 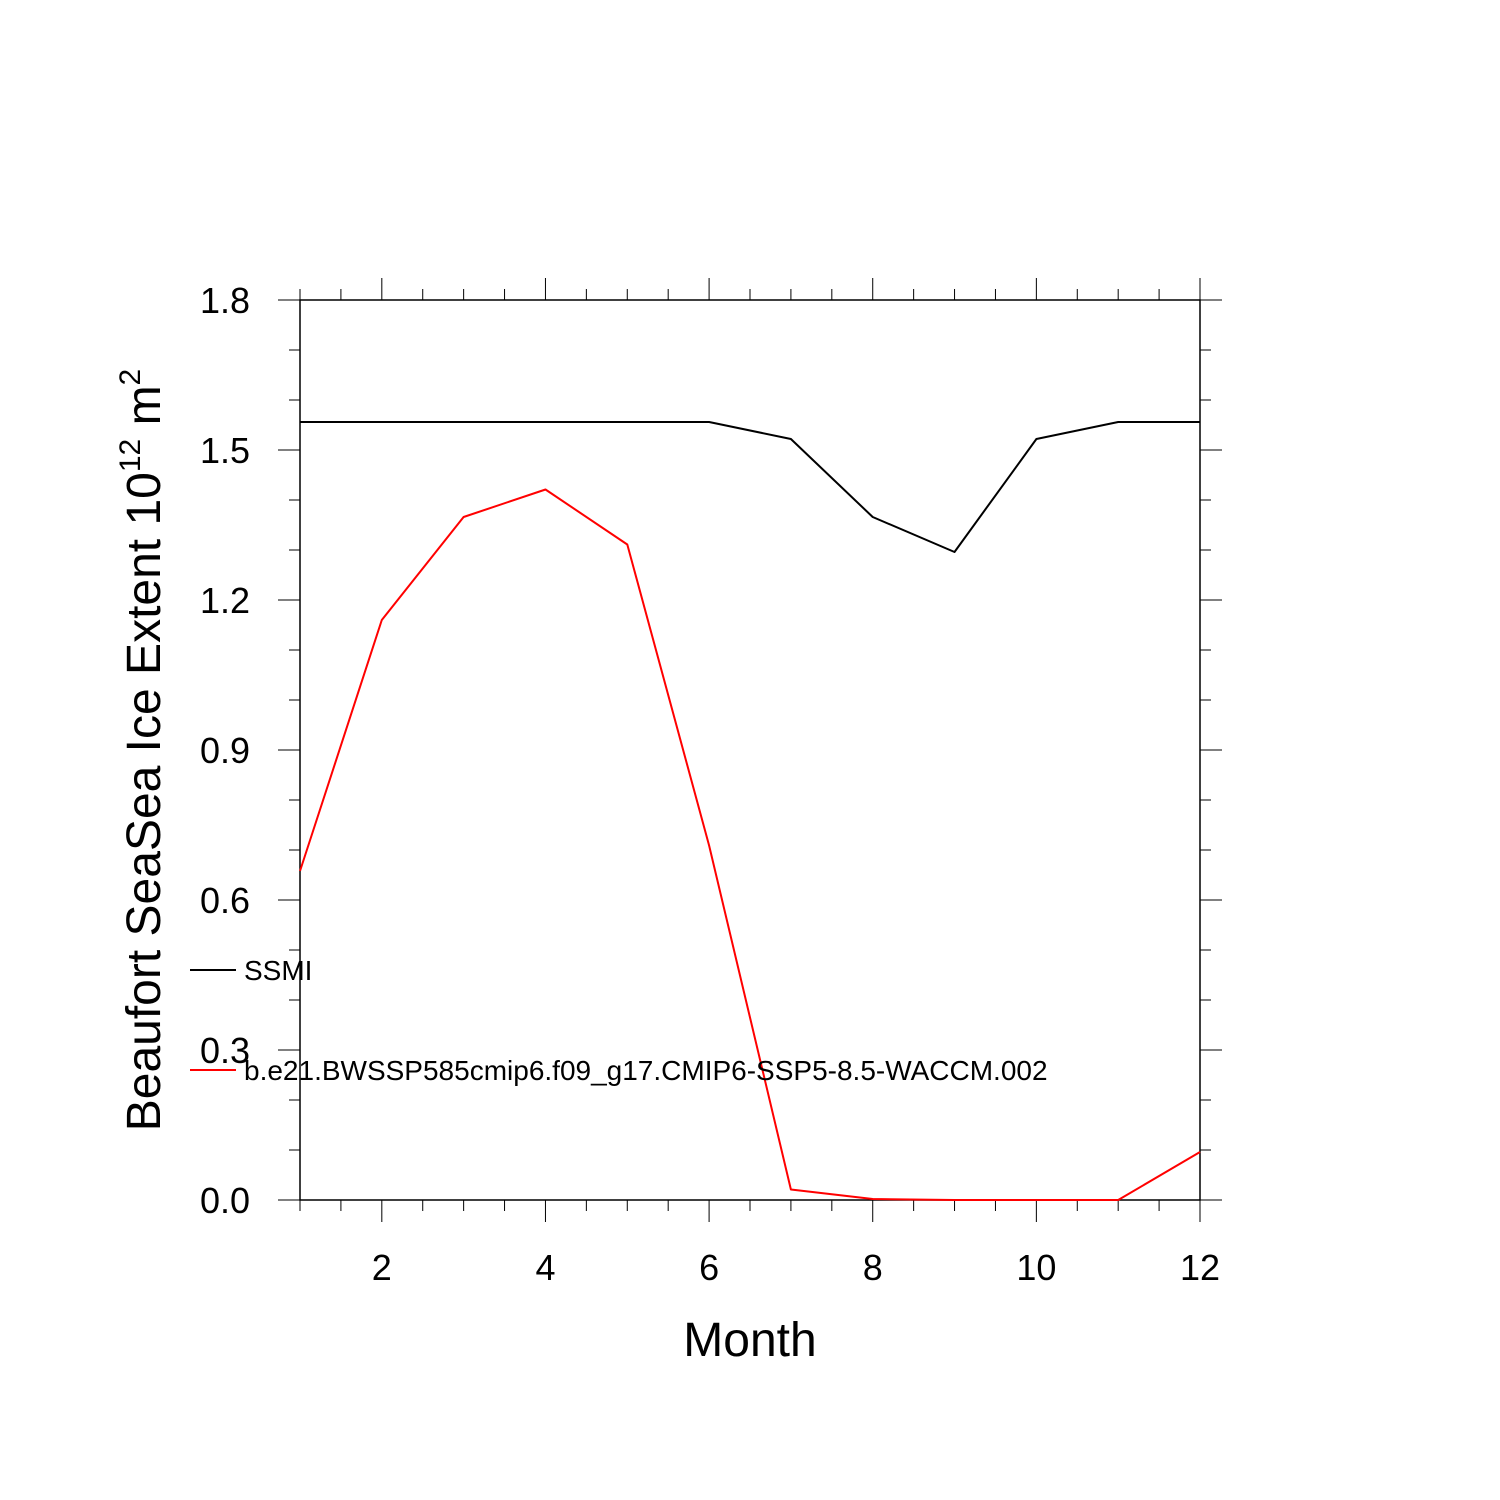 I want to click on x-tick-label: 8, so click(x=873, y=1267).